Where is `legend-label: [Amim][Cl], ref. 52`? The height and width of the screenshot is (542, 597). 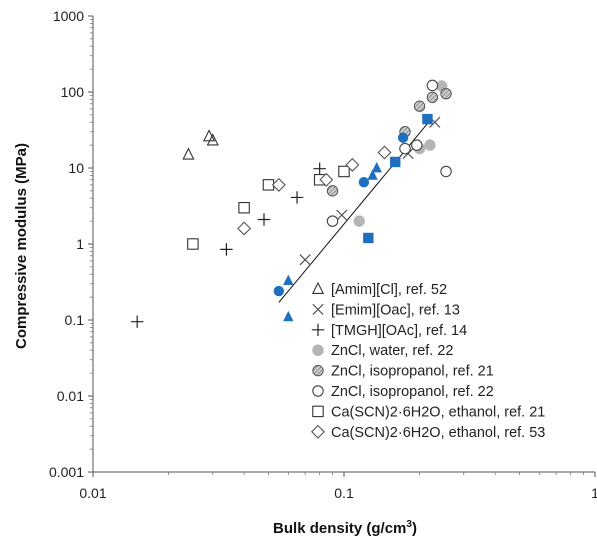 legend-label: [Amim][Cl], ref. 52 is located at coordinates (389, 290).